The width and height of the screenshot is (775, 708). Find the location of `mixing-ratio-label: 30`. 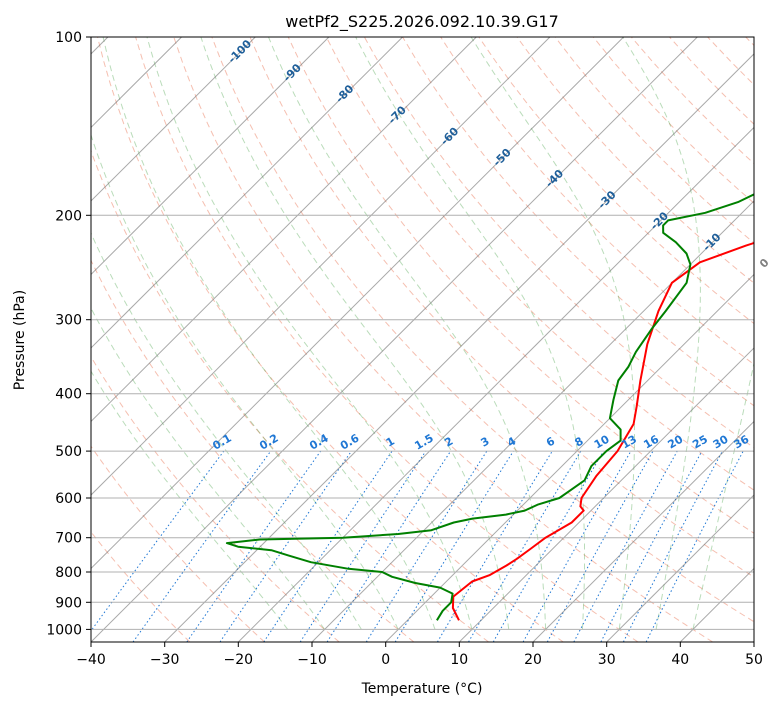

mixing-ratio-label: 30 is located at coordinates (721, 441).